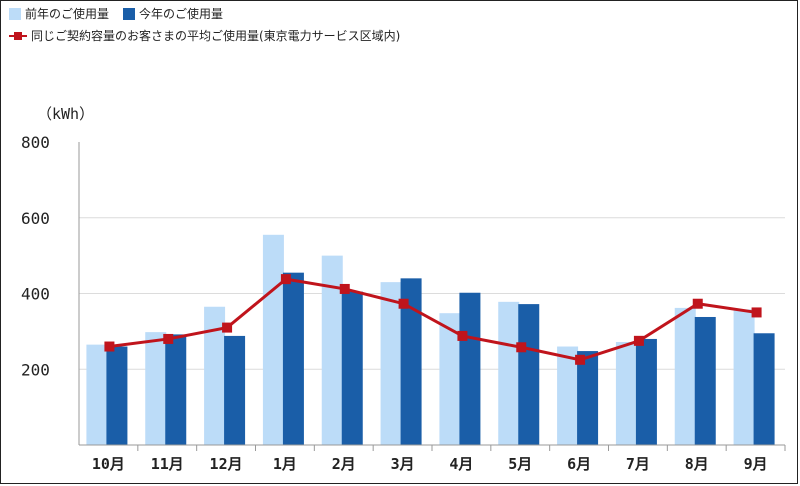 The image size is (800, 486). I want to click on x-tick-label: 8月, so click(697, 464).